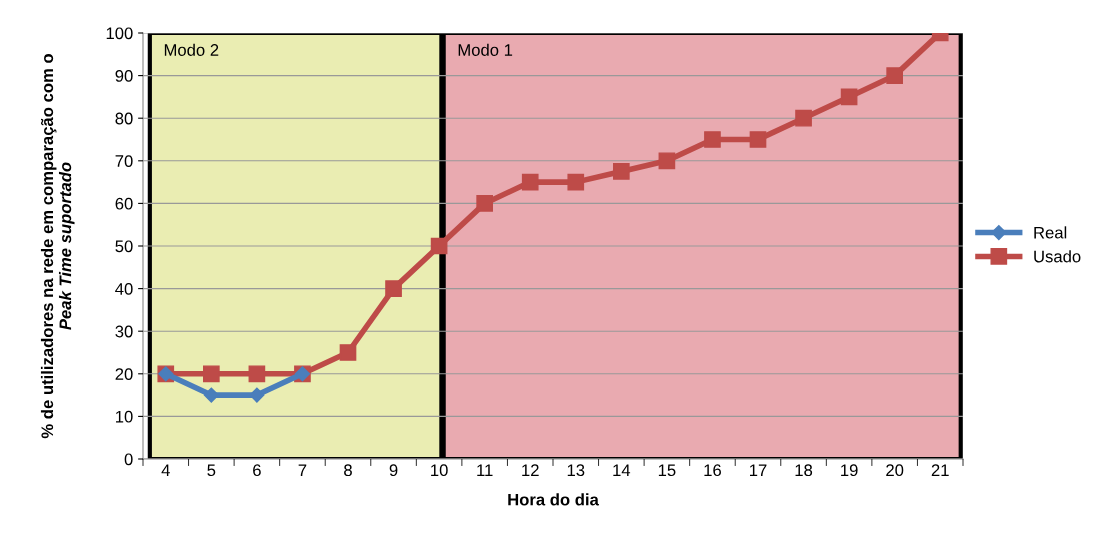 This screenshot has height=552, width=1113. What do you see at coordinates (165, 470) in the screenshot?
I see `x-tick-label: 4` at bounding box center [165, 470].